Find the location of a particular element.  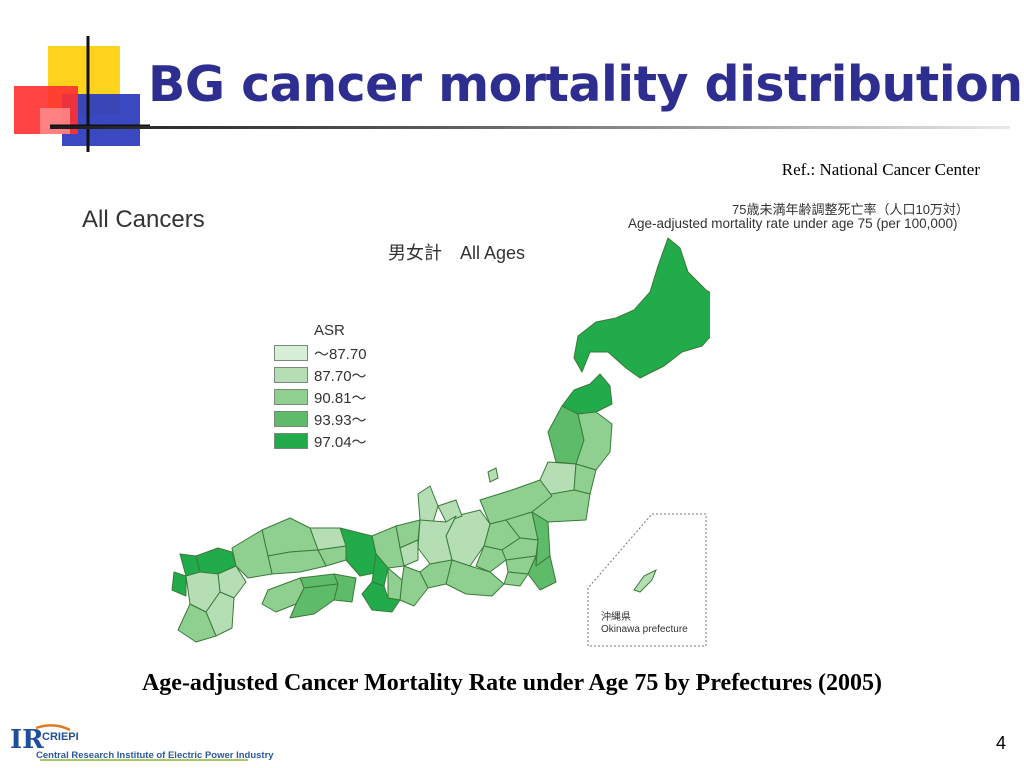

miyagi is located at coordinates (585, 479).